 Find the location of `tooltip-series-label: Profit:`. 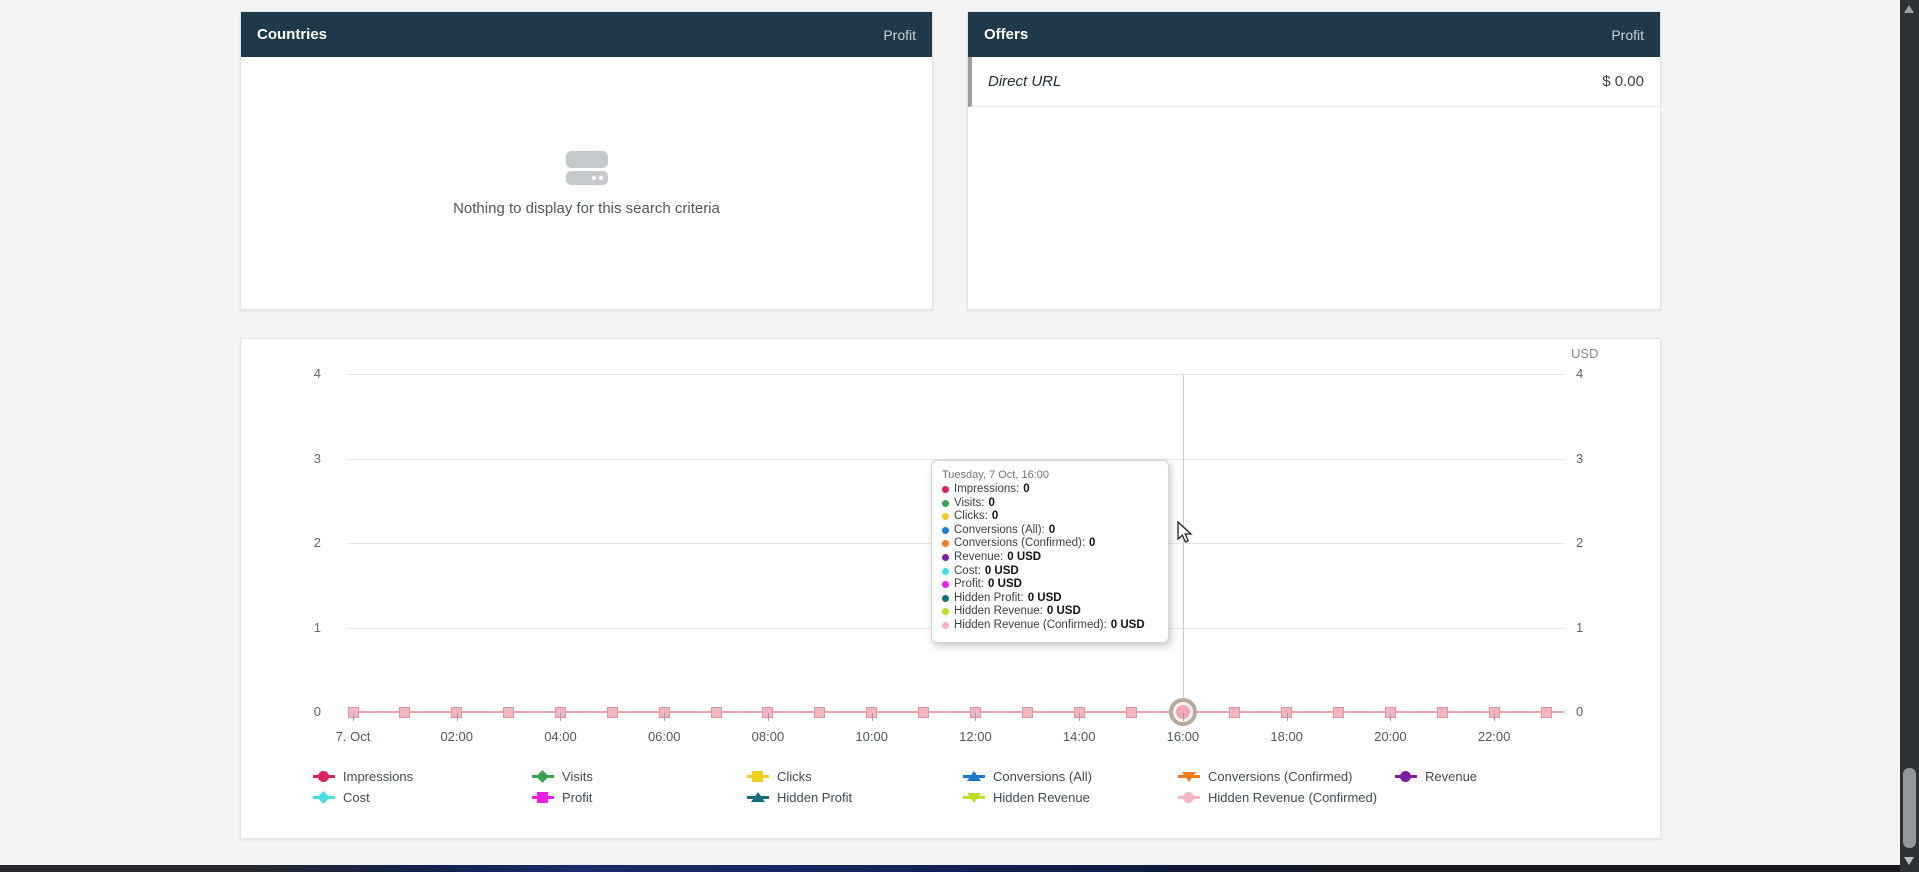

tooltip-series-label: Profit: is located at coordinates (969, 584).